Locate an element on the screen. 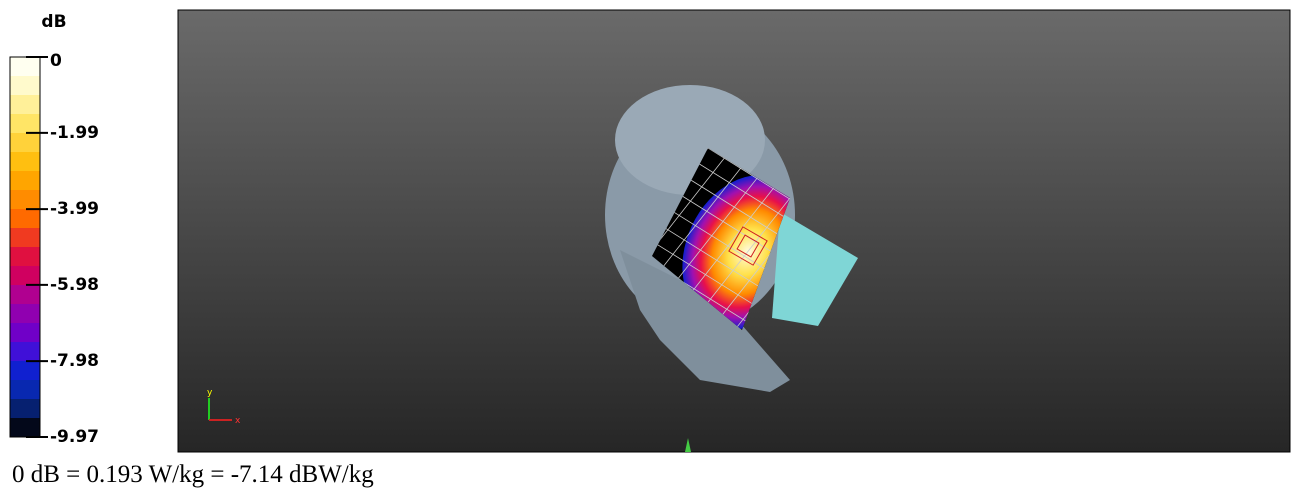  colorbar: 0 -1.99 -3.99 -5.98 -7.98 -9.97 is located at coordinates (54, 249).